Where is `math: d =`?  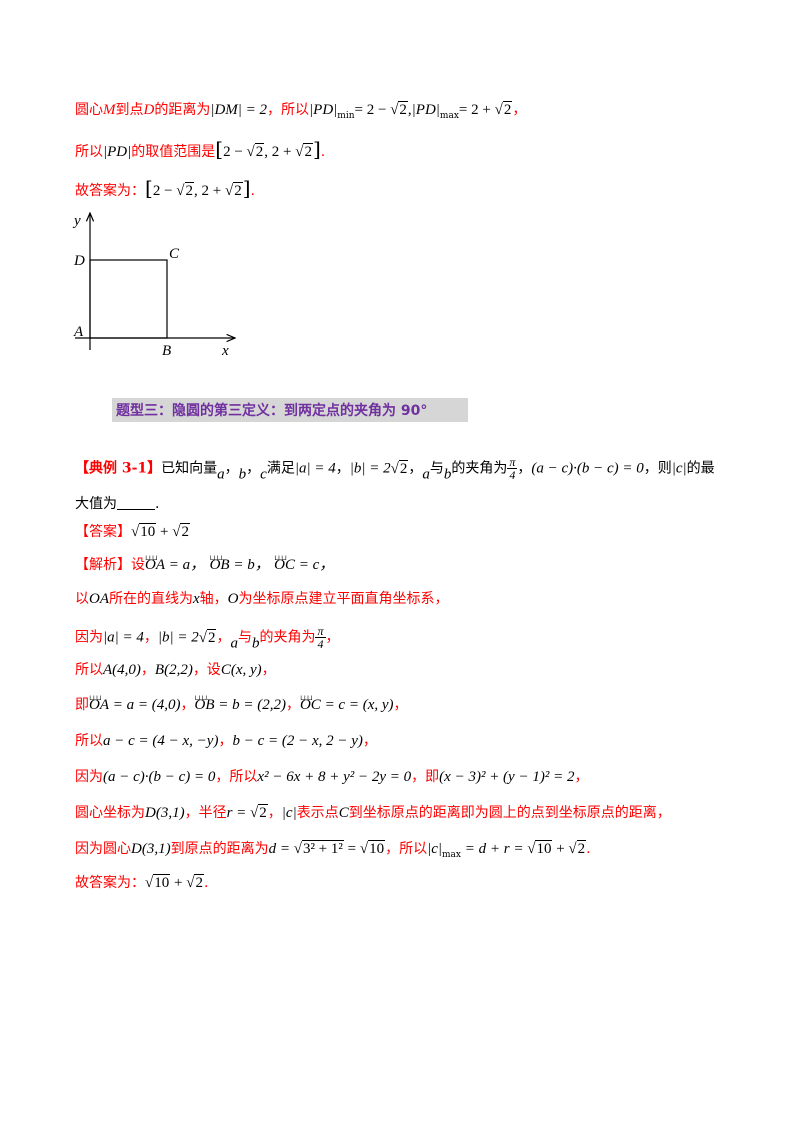
math: d = is located at coordinates (281, 849).